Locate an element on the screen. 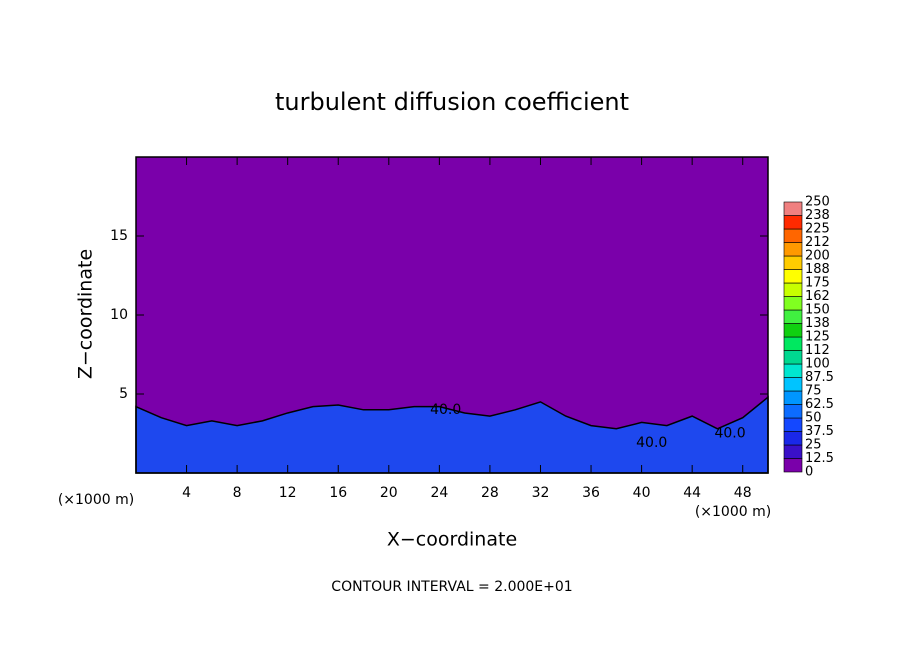 This screenshot has height=658, width=904. colorbar-label: 212 is located at coordinates (817, 242).